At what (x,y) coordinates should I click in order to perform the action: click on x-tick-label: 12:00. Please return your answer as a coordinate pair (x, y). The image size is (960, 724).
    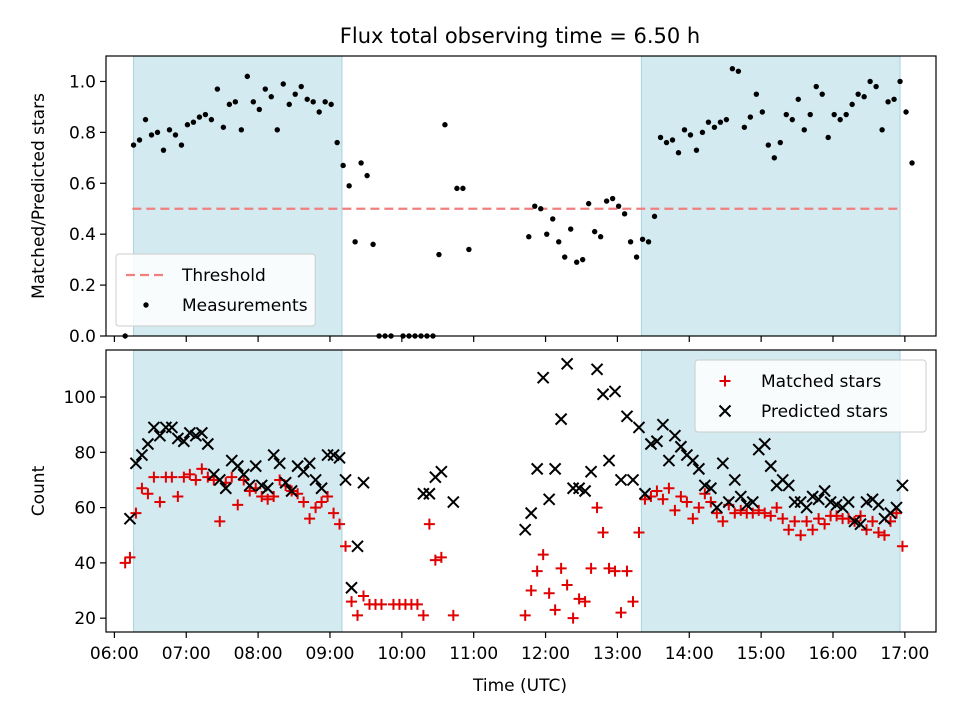
    Looking at the image, I should click on (545, 654).